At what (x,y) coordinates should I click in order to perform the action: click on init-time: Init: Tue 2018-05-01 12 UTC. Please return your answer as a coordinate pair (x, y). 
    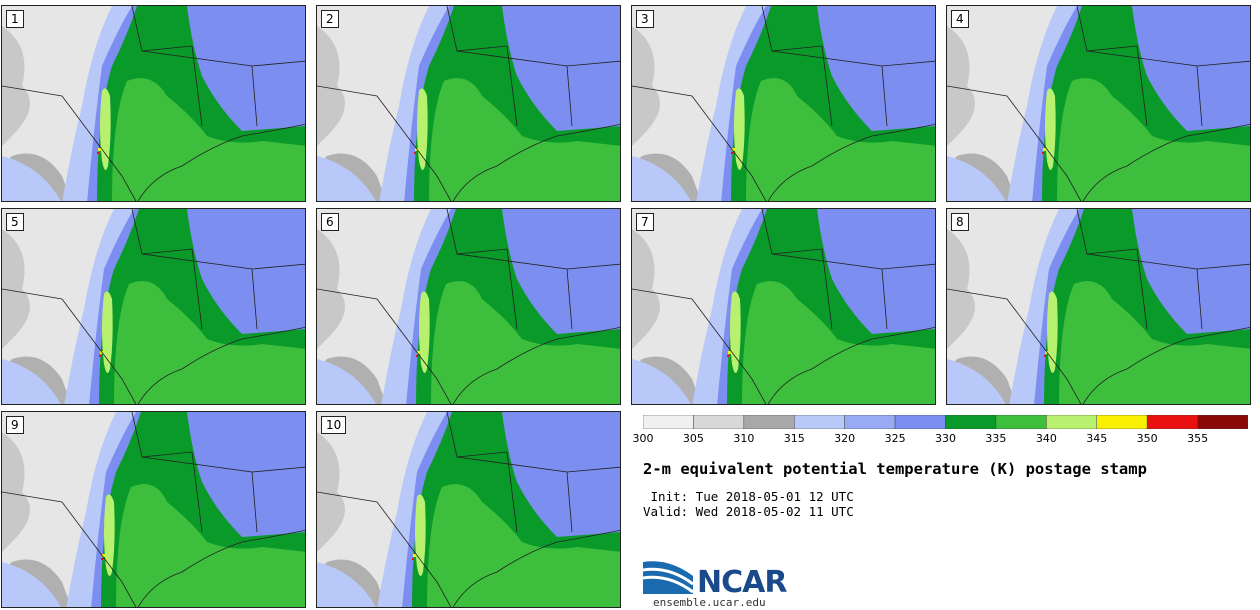
    Looking at the image, I should click on (748, 496).